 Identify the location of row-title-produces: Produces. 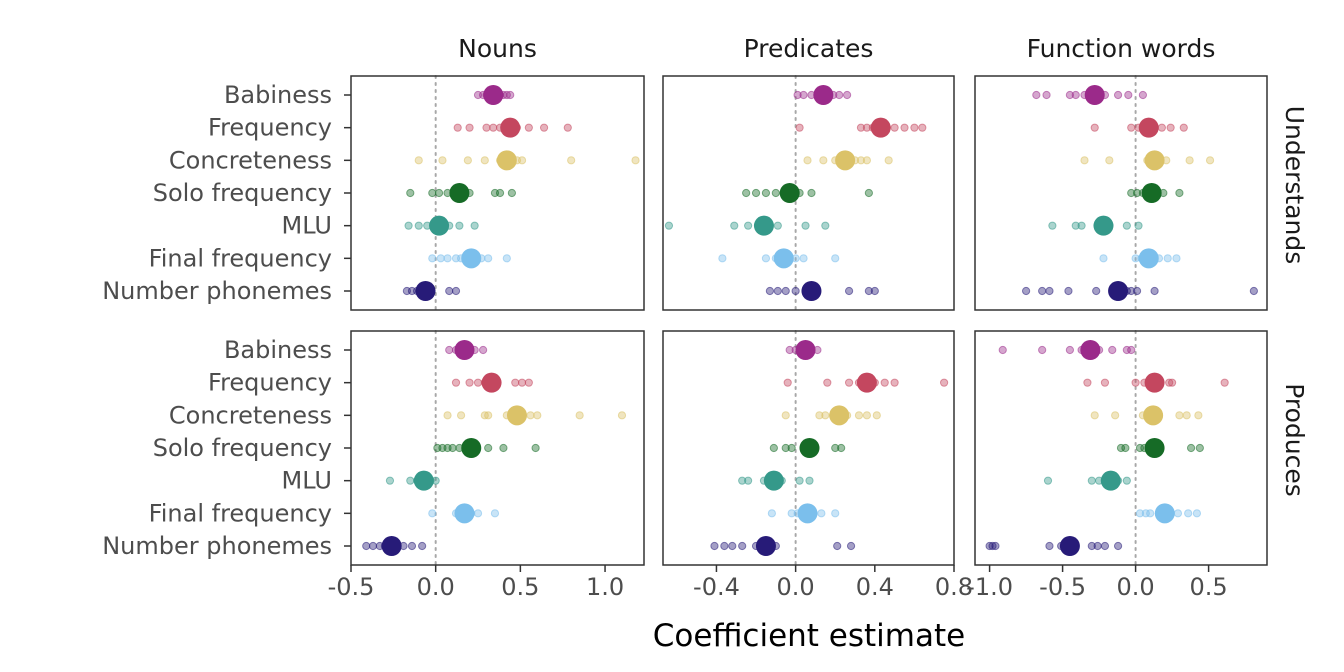
(1294, 440).